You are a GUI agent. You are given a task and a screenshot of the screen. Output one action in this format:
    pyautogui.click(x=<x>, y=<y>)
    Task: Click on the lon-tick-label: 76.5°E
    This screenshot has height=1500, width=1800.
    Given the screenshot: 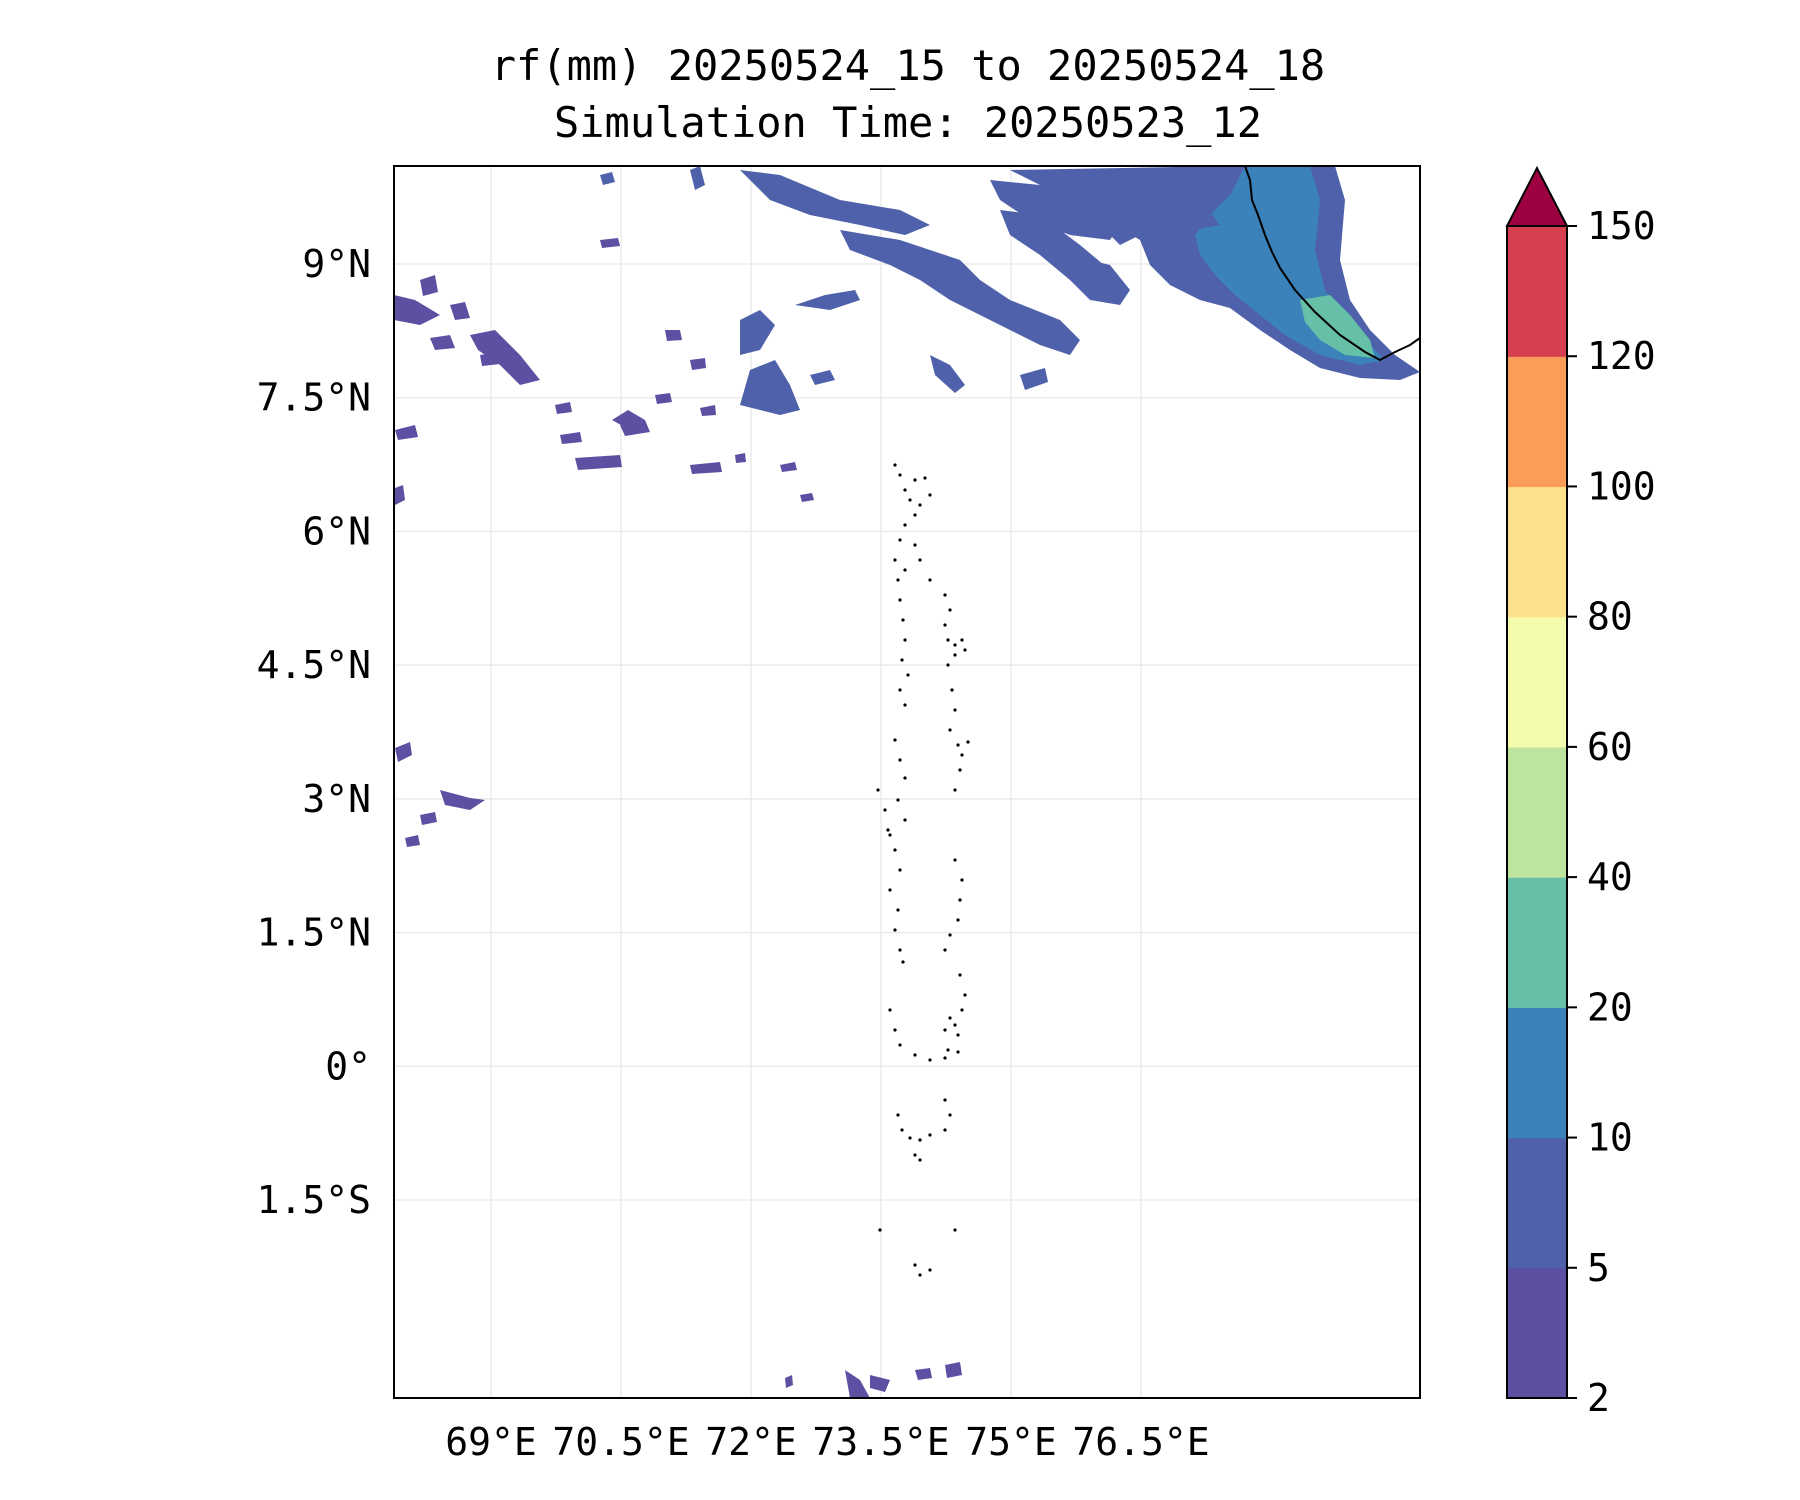 What is the action you would take?
    pyautogui.click(x=1140, y=1442)
    